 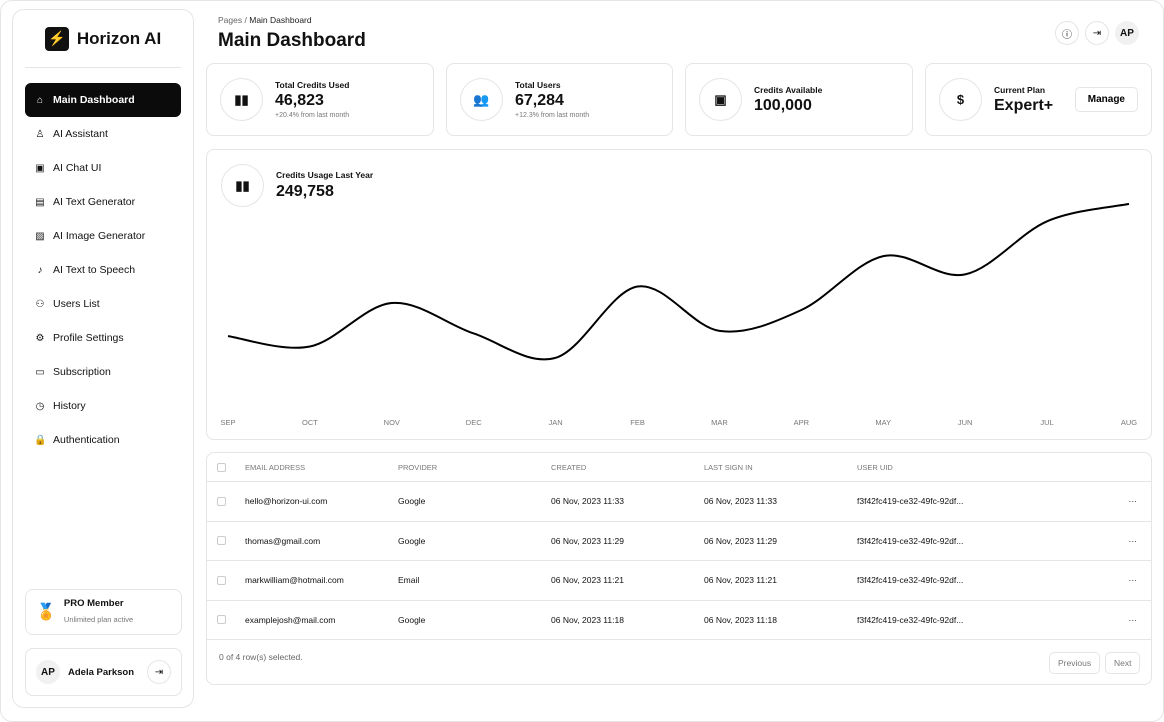 I want to click on sidebar-item-history: ◷ History, so click(x=103, y=406).